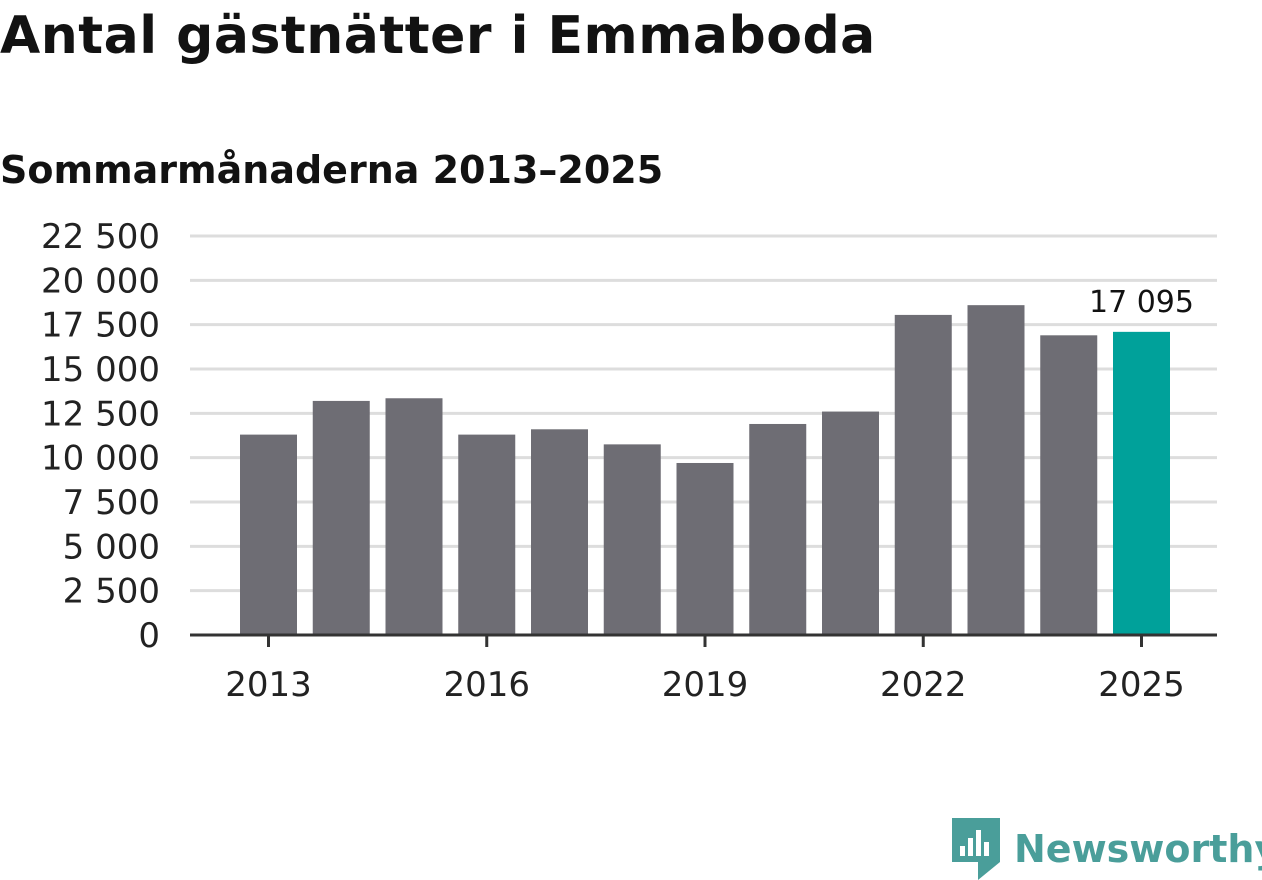  I want to click on chart-subtitle: Sommarmånaderna 2013–2025, so click(332, 170).